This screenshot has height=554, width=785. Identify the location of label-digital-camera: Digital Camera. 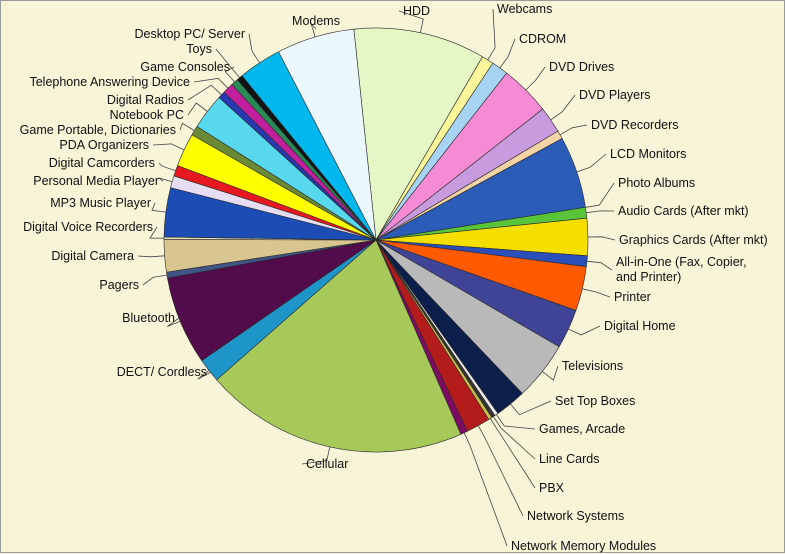
(92, 256).